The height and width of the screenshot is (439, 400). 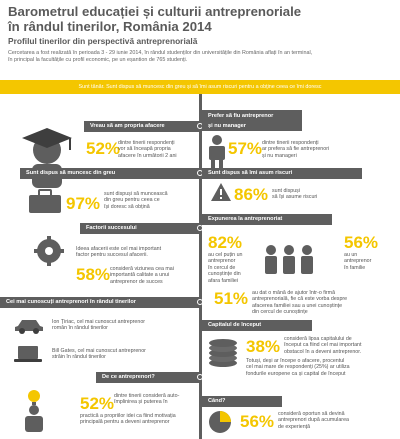 What do you see at coordinates (317, 156) in the screenshot?
I see `text-line: și nu manageri` at bounding box center [317, 156].